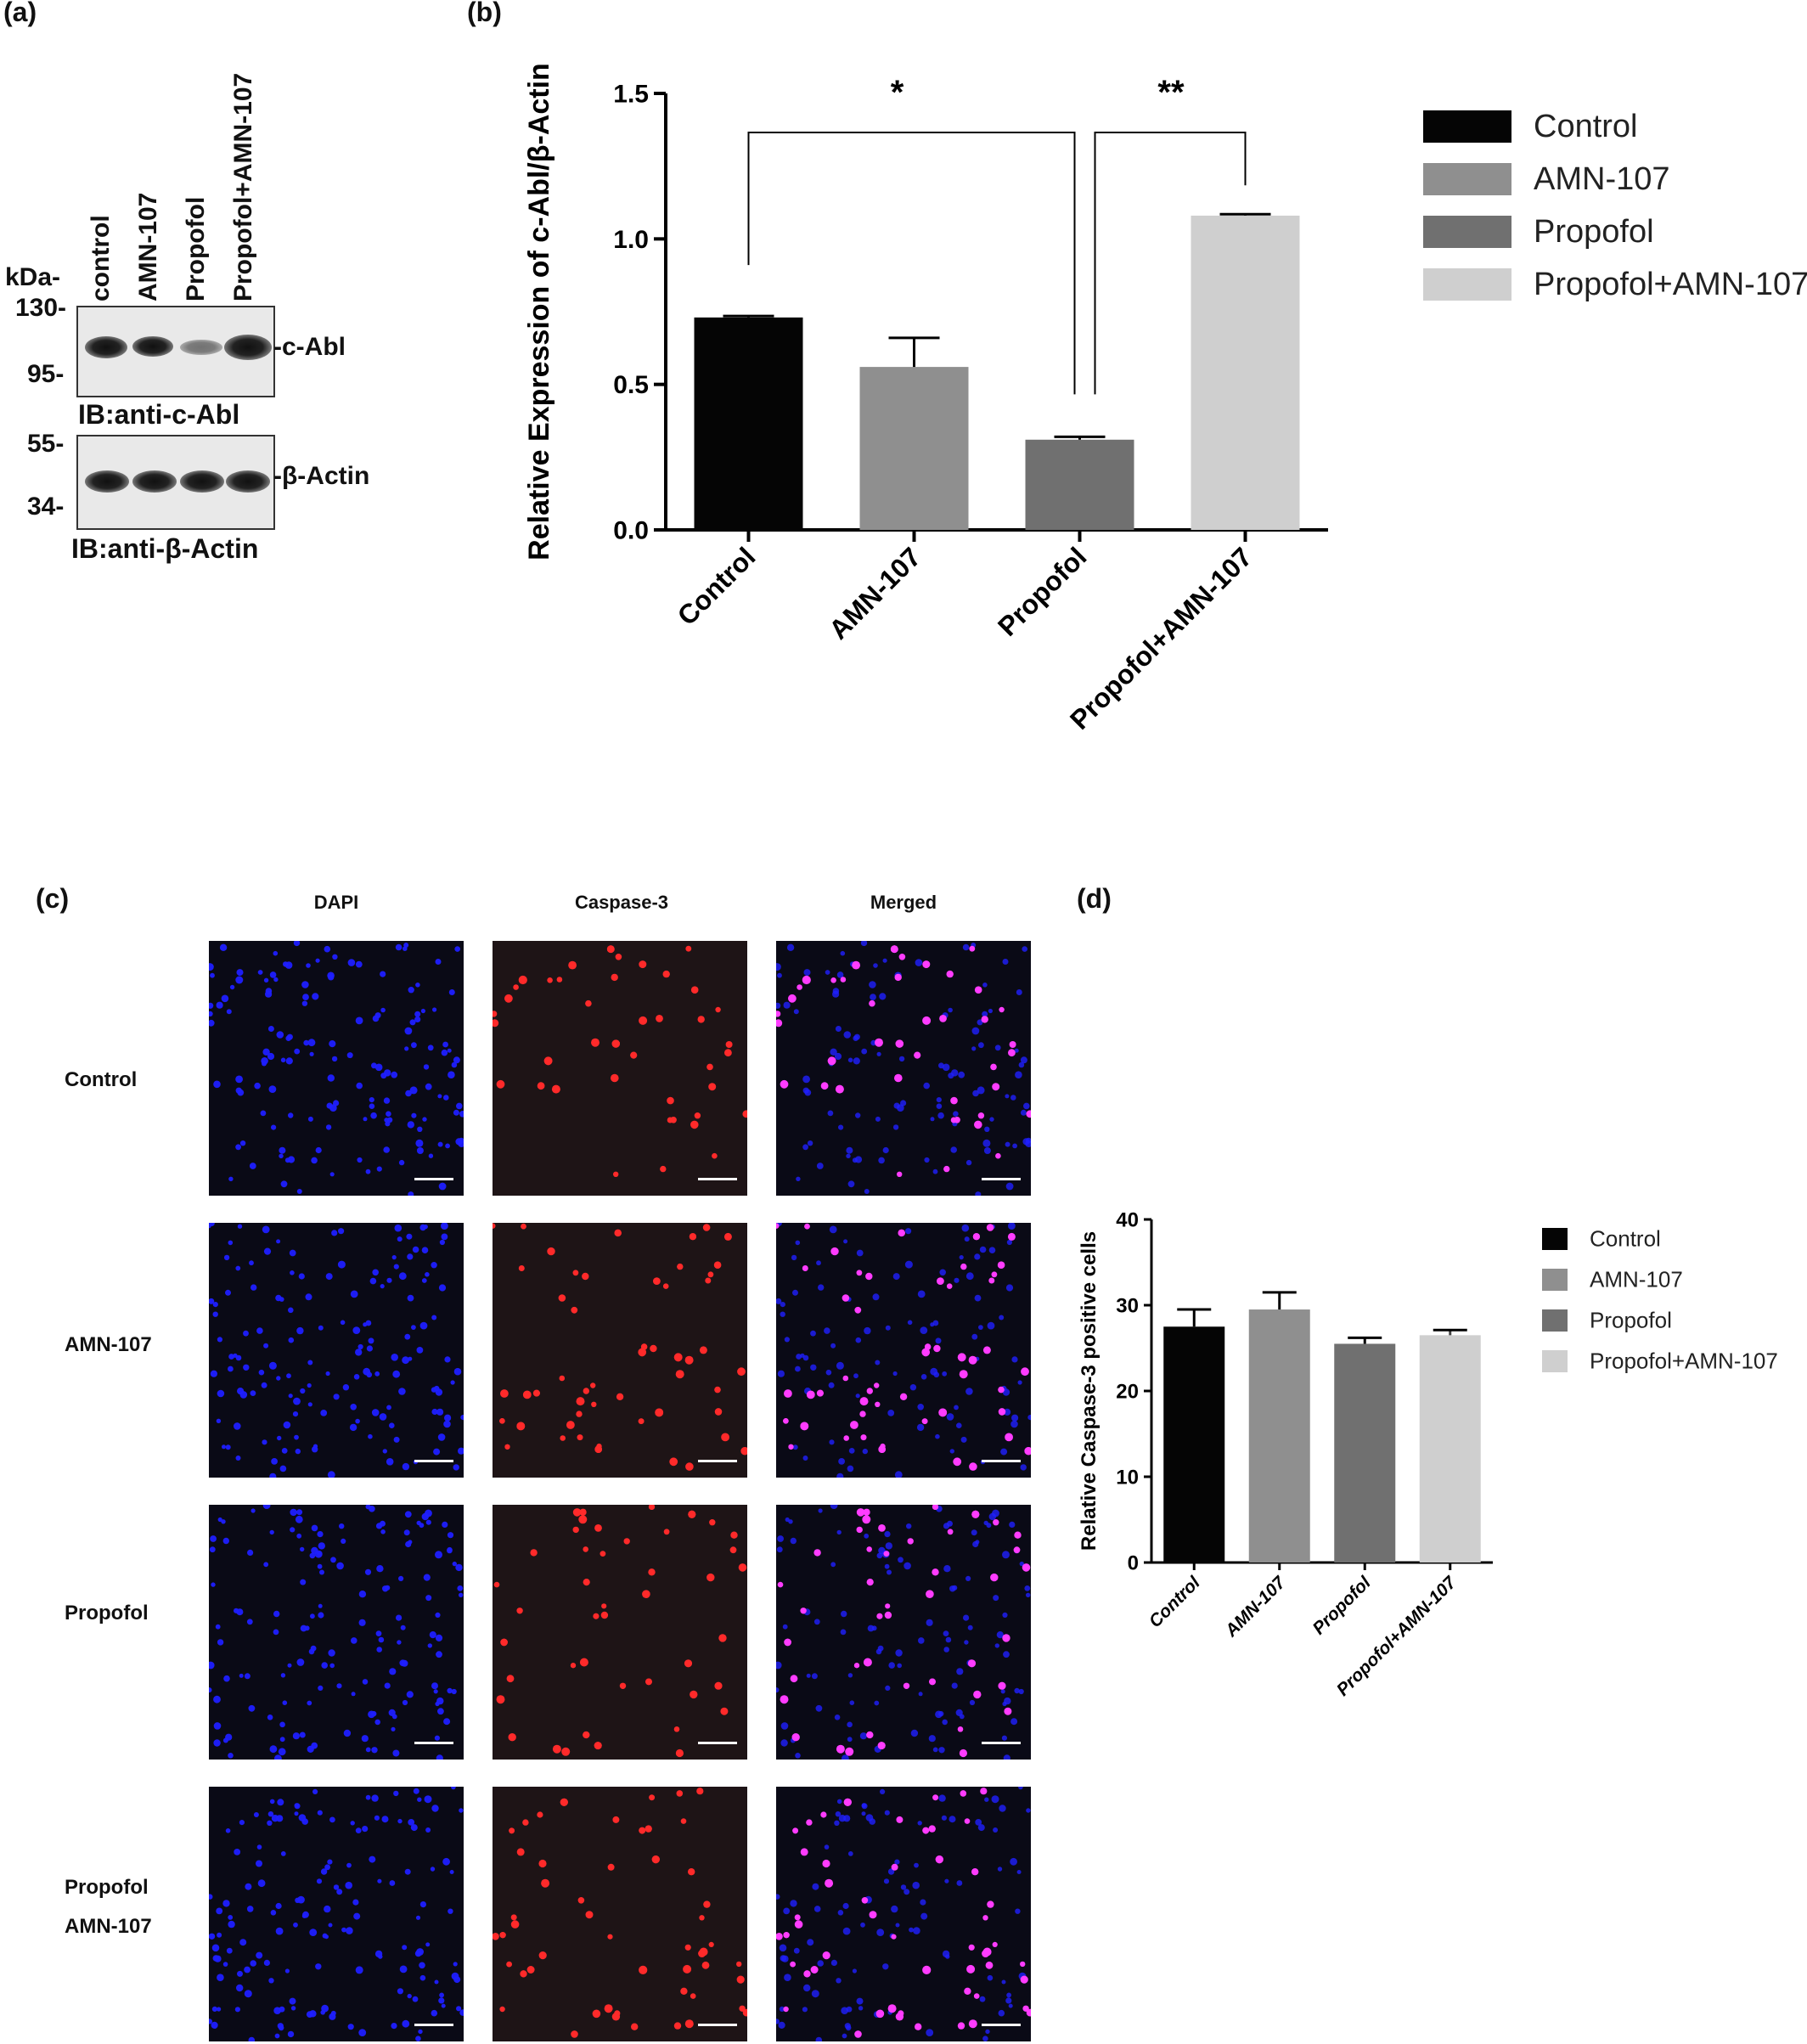 The height and width of the screenshot is (2044, 1807). What do you see at coordinates (1467, 127) in the screenshot?
I see `legend-swatch` at bounding box center [1467, 127].